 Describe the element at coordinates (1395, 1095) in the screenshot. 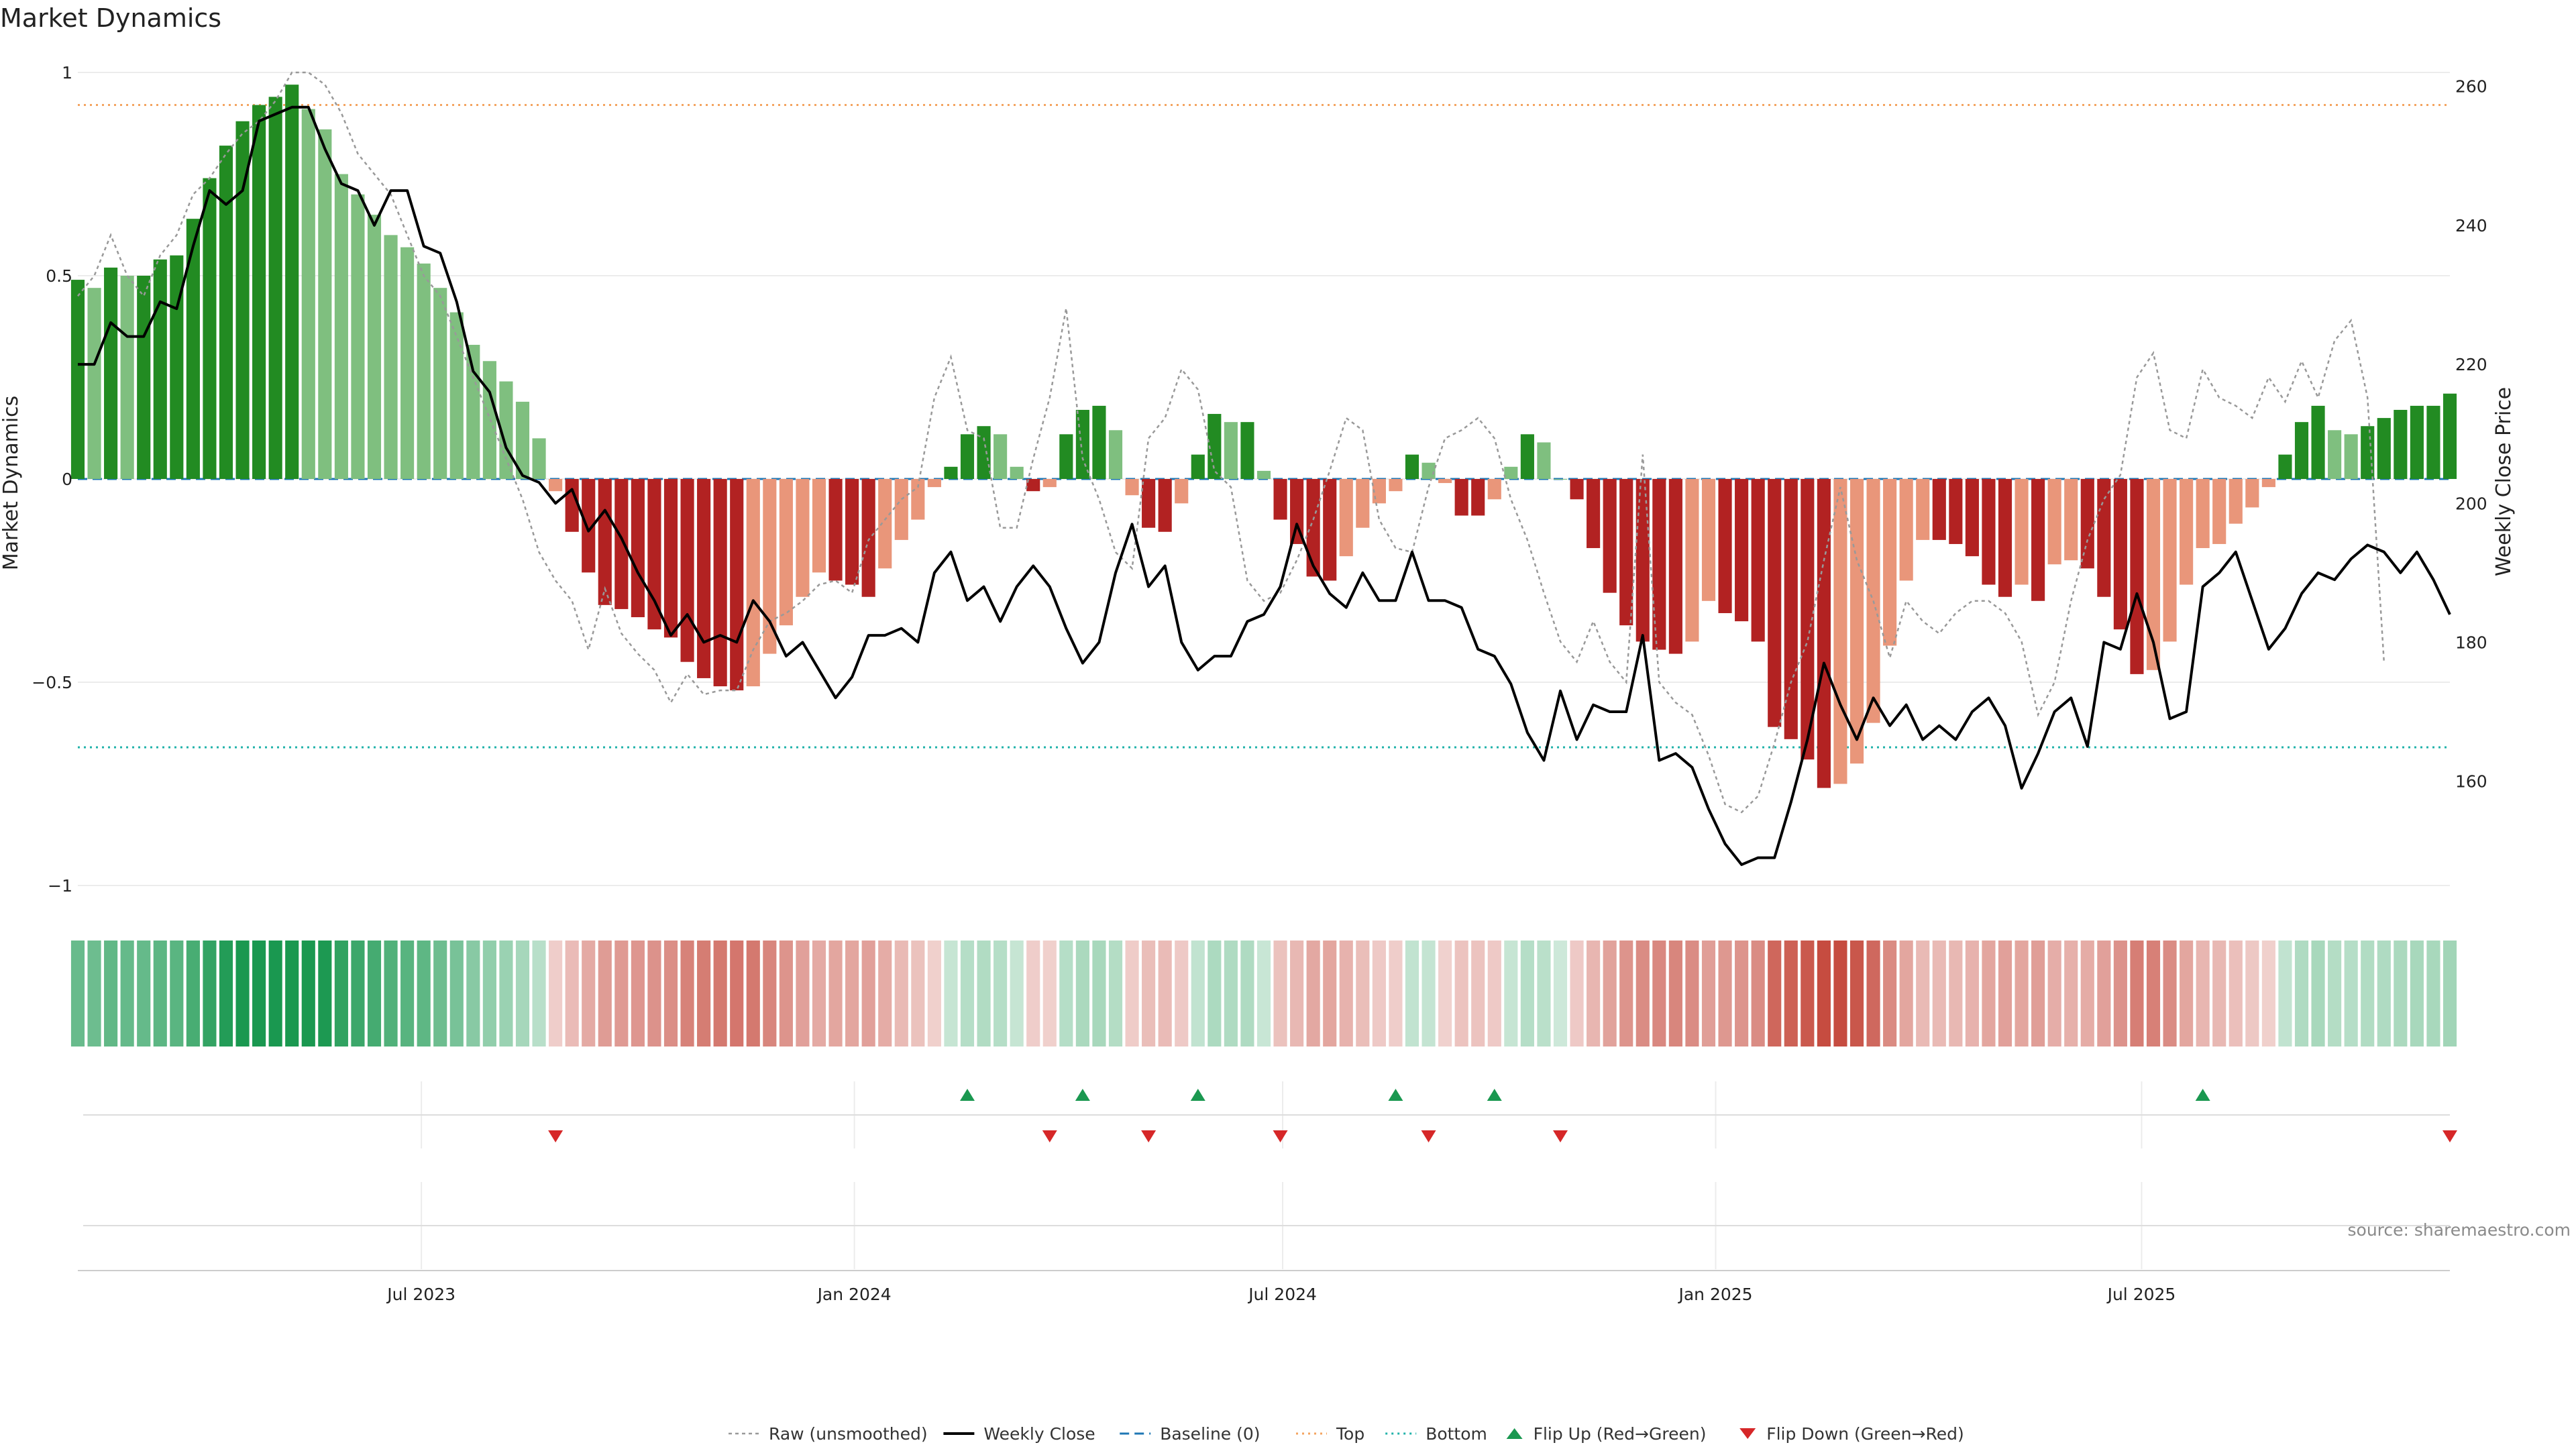

I see `flip-up-marker` at that location.